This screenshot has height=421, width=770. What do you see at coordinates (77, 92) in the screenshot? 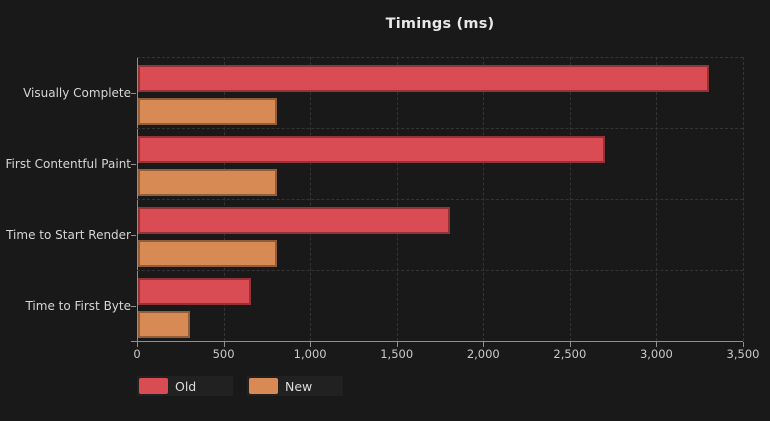
I see `category-label: Visually Complete` at bounding box center [77, 92].